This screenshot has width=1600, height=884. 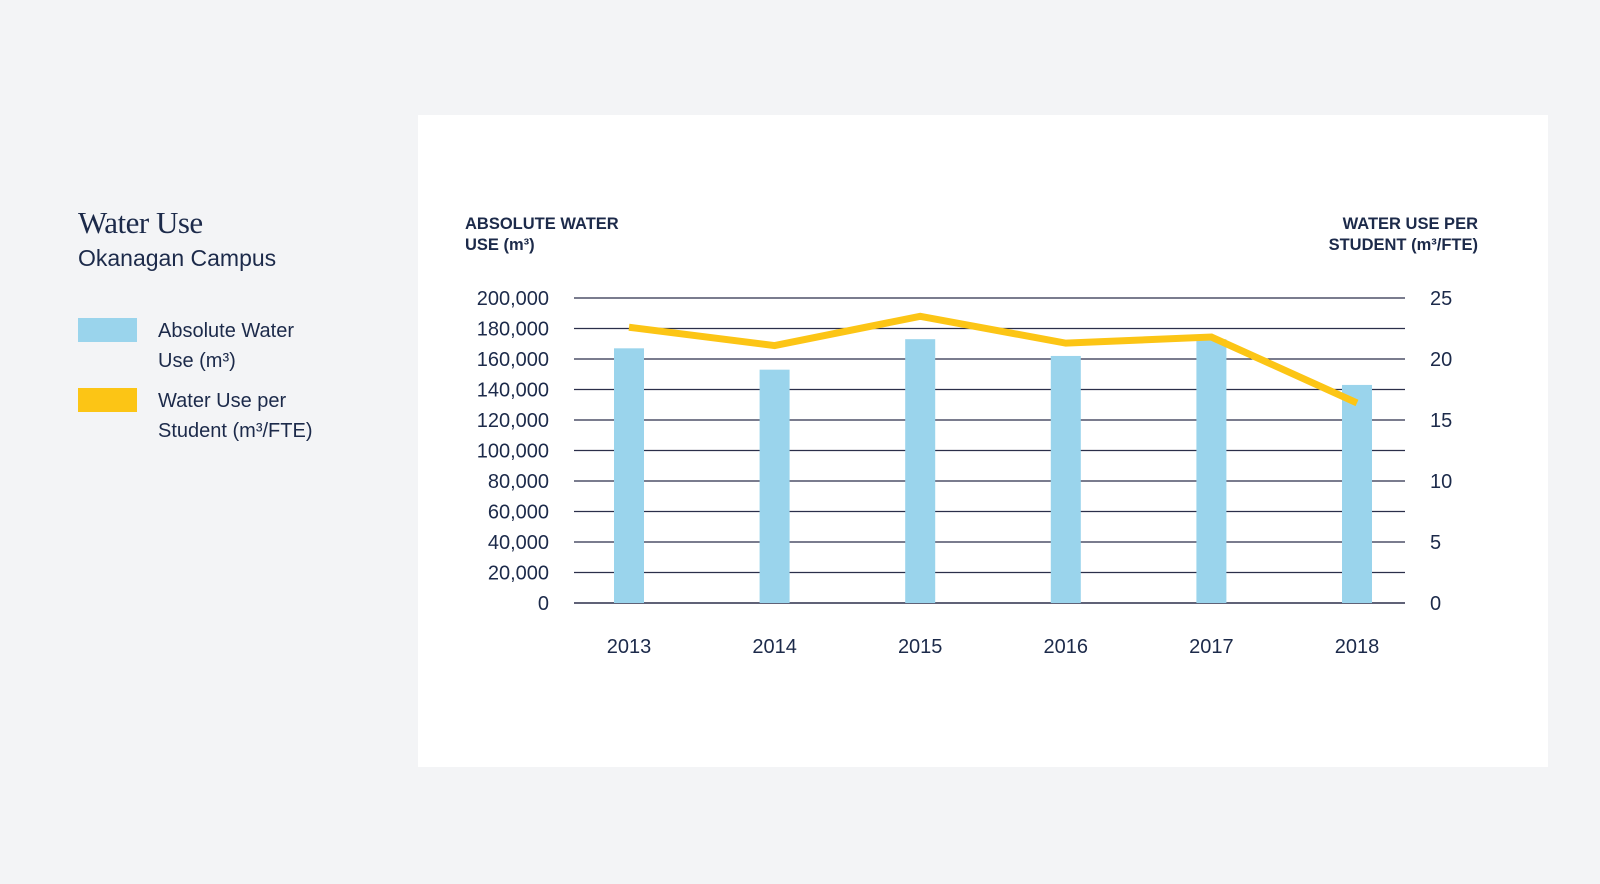 I want to click on left-tick-label: 20,000, so click(x=518, y=574).